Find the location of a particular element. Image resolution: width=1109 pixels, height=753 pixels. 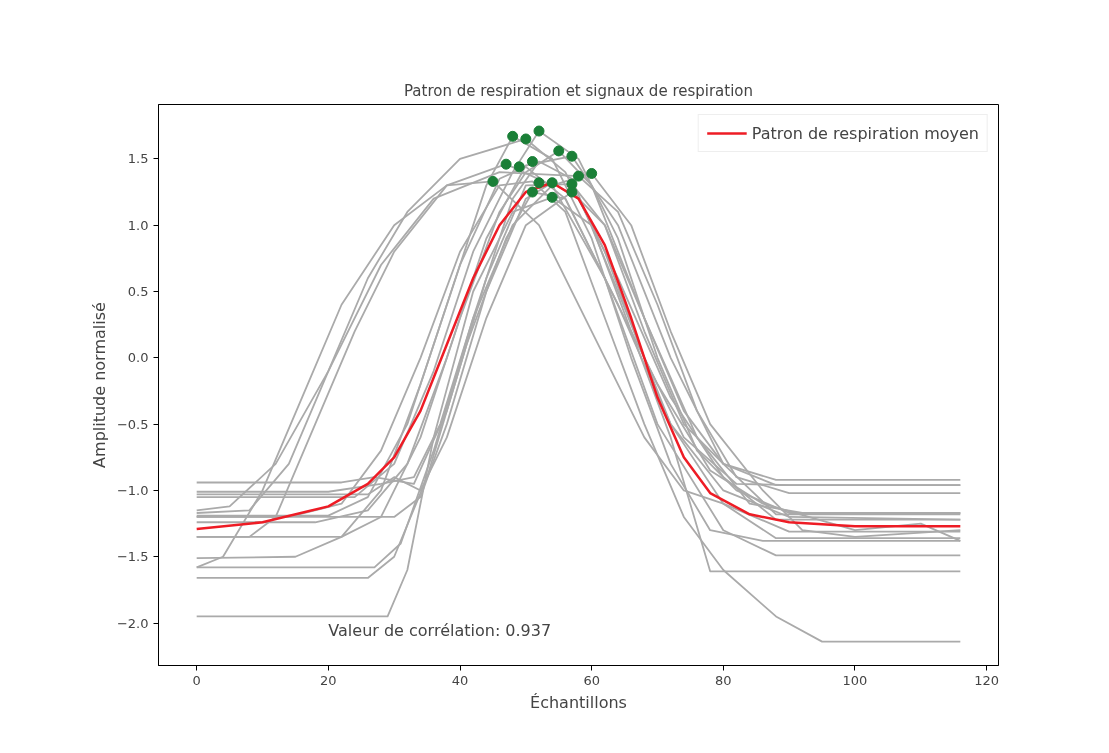

x-tick-label: 100 is located at coordinates (855, 680).